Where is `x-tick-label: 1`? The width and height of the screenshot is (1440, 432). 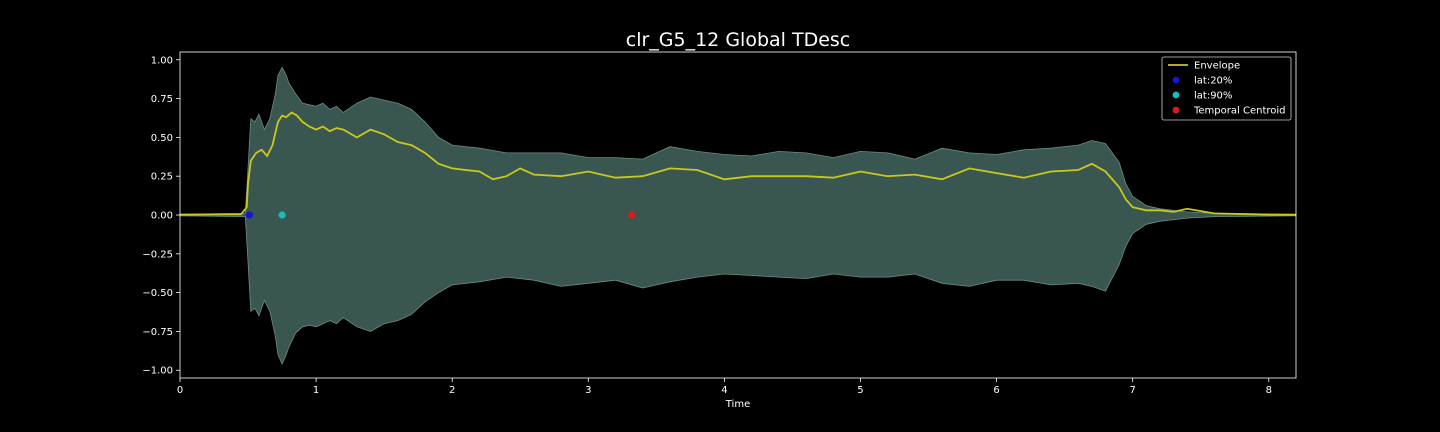 x-tick-label: 1 is located at coordinates (316, 390).